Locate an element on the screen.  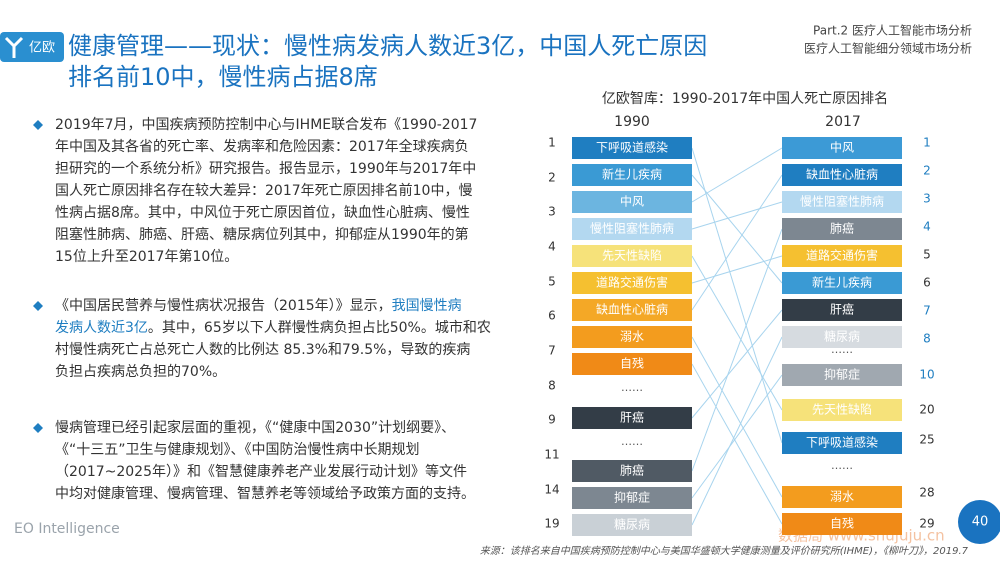
cause-label: 自残 is located at coordinates (842, 524).